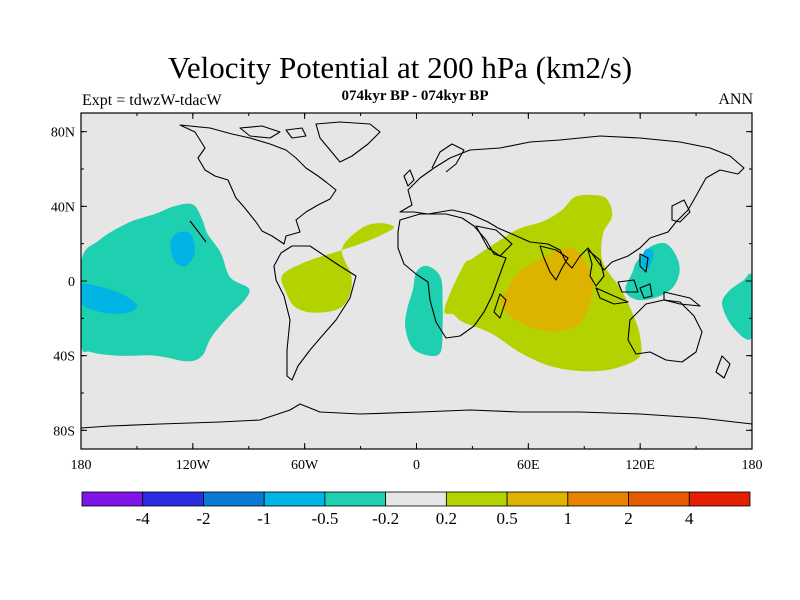  Describe the element at coordinates (273, 132) in the screenshot. I see `coast-arctic-islands` at that location.